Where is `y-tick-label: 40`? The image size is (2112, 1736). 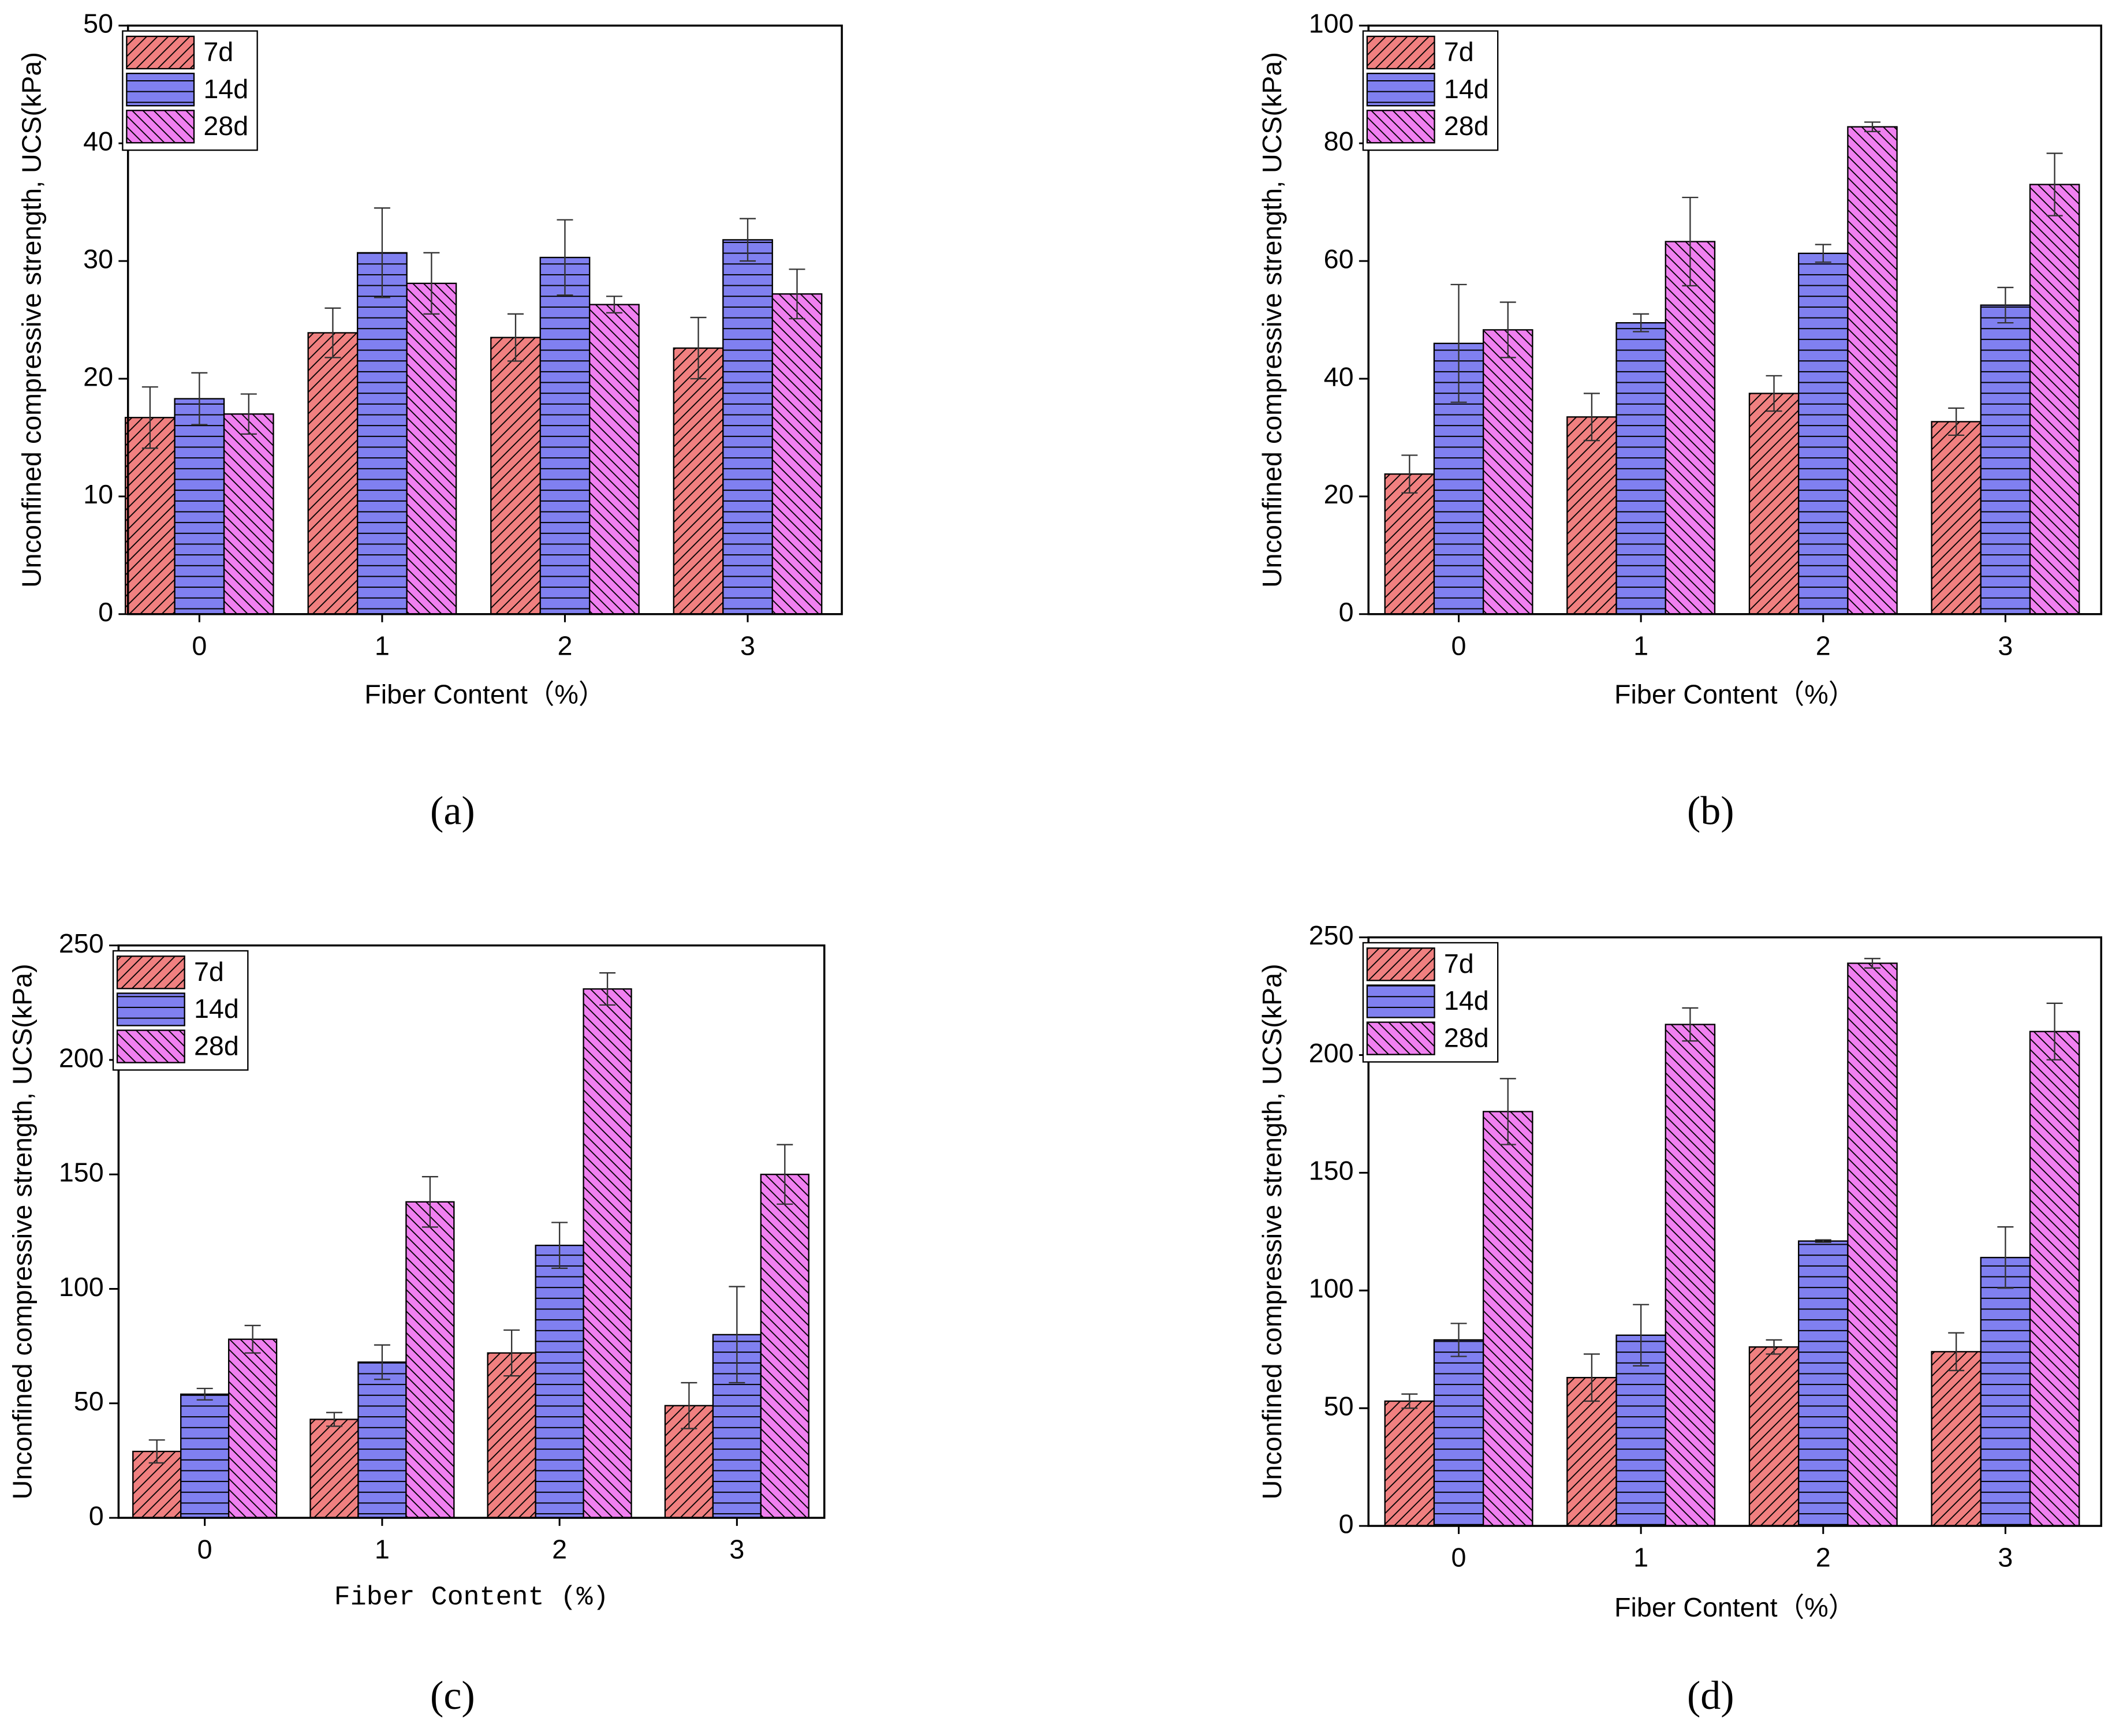 y-tick-label: 40 is located at coordinates (98, 141).